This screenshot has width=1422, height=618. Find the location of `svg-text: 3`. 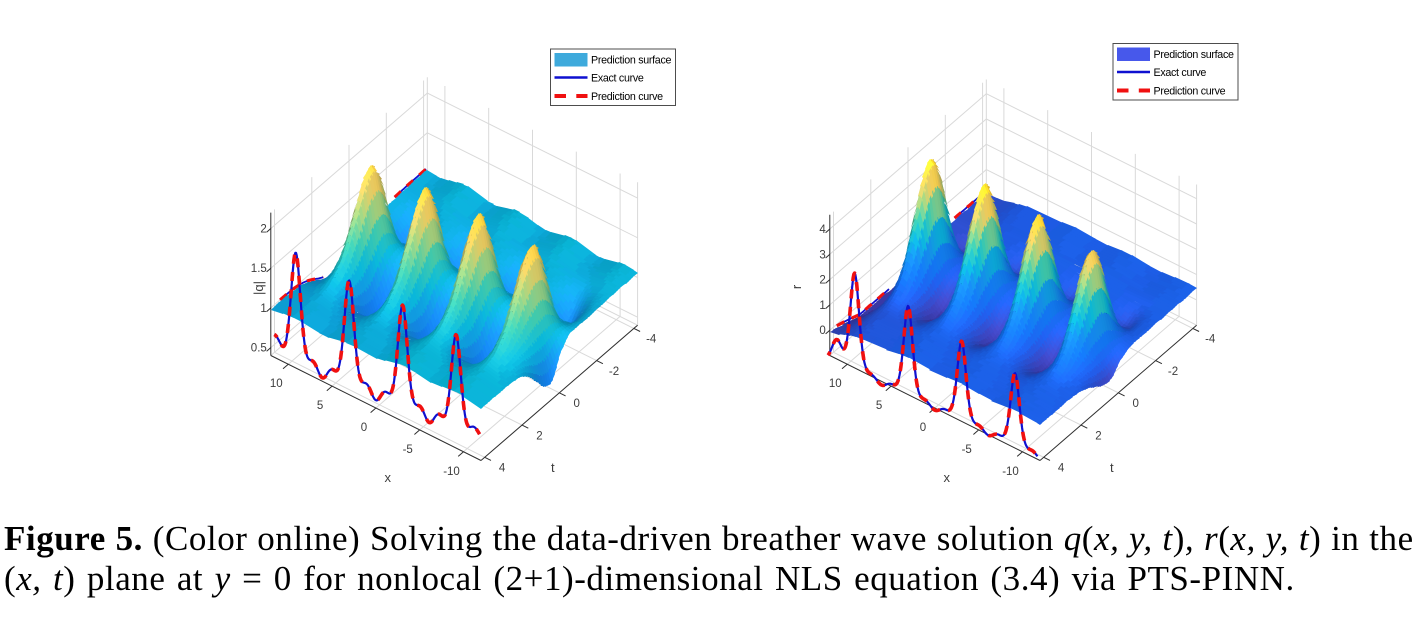

svg-text: 3 is located at coordinates (822, 255).